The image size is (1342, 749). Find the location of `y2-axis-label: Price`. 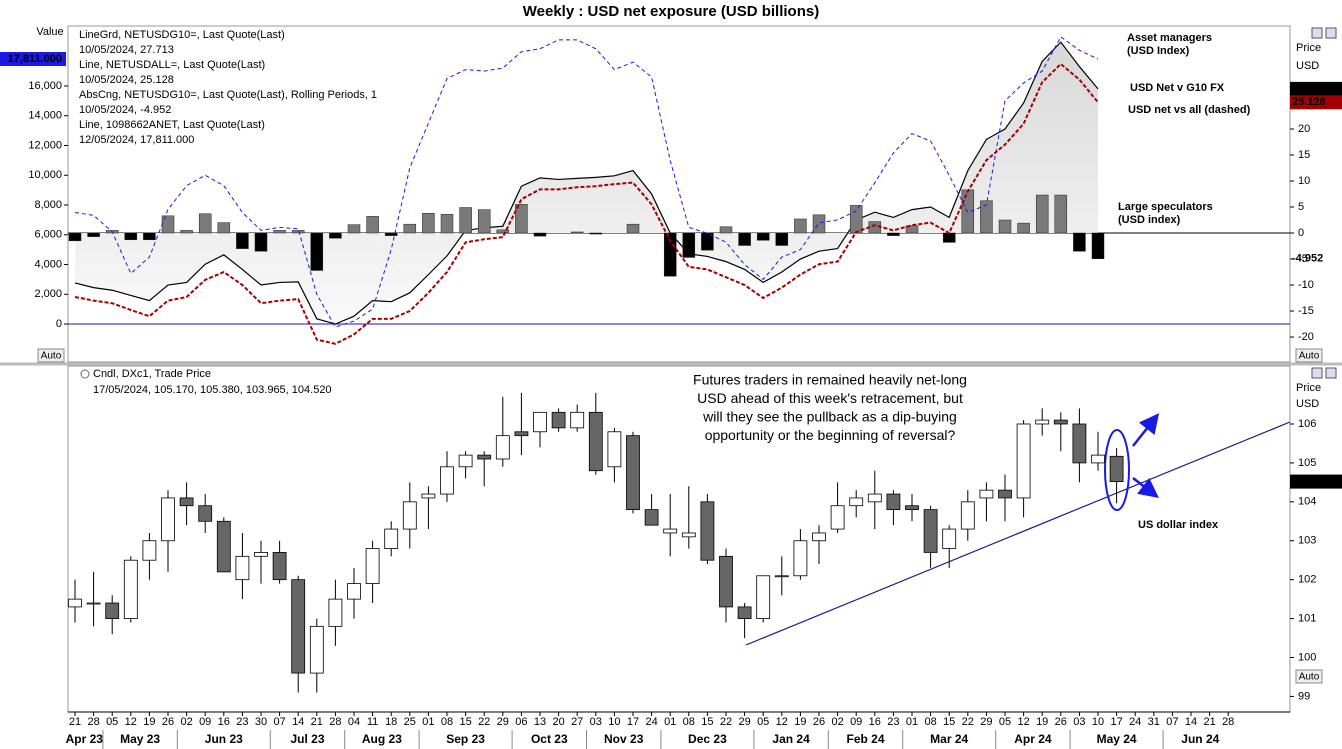

y2-axis-label: Price is located at coordinates (1308, 48).